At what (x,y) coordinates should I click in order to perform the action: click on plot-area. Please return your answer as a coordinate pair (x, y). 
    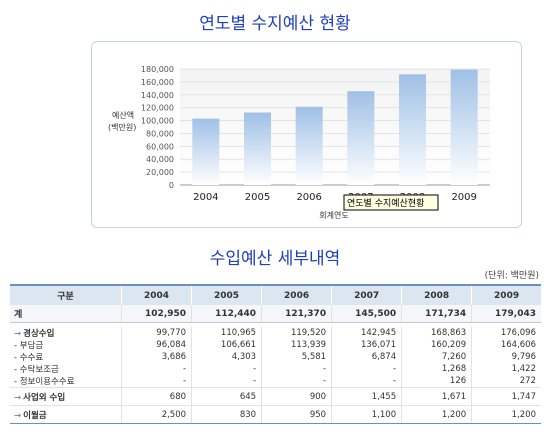
    Looking at the image, I should click on (335, 127).